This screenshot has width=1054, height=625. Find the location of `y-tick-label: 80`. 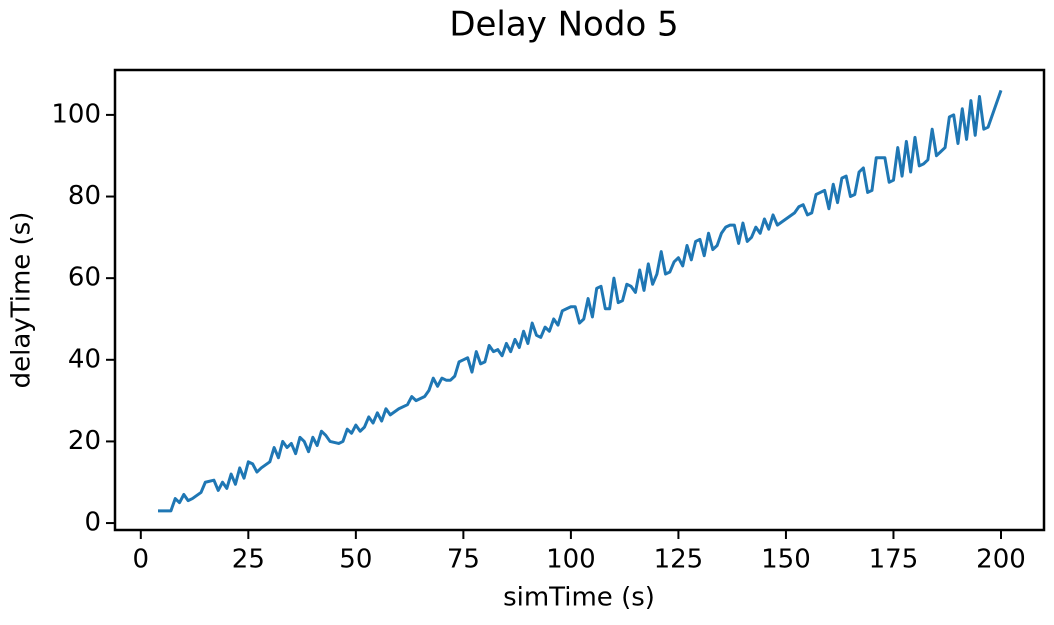

y-tick-label: 80 is located at coordinates (84, 196).